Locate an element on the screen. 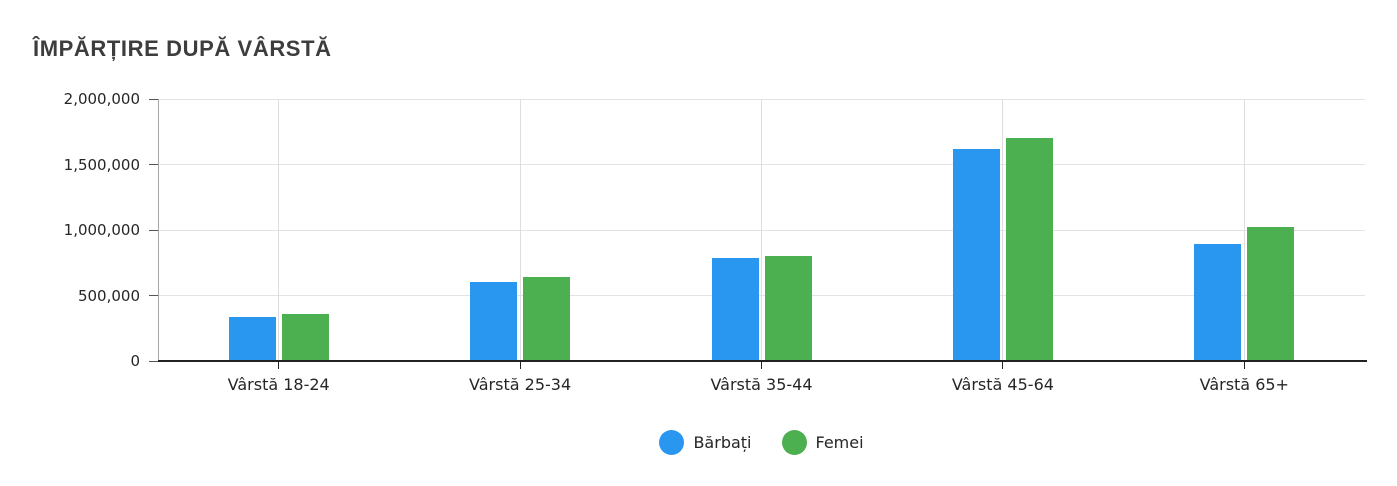 The width and height of the screenshot is (1397, 486). x-axis-label: Vârstă 35-44 is located at coordinates (761, 384).